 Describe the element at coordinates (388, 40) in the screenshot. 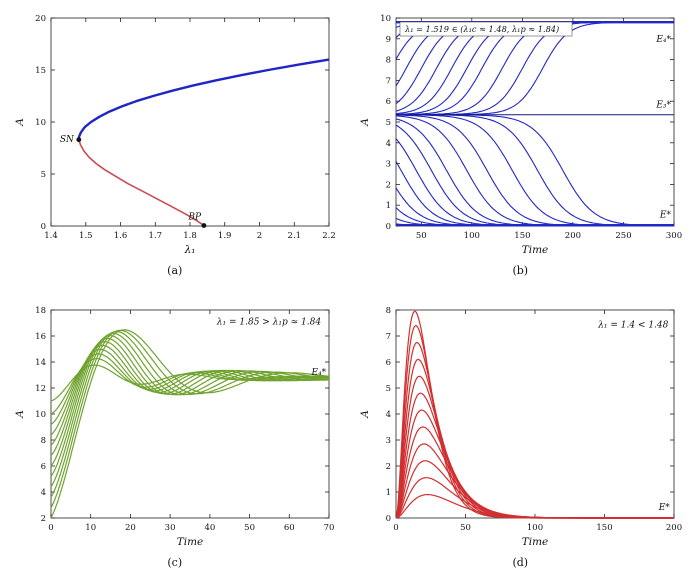

I see `svg-text: 9` at that location.